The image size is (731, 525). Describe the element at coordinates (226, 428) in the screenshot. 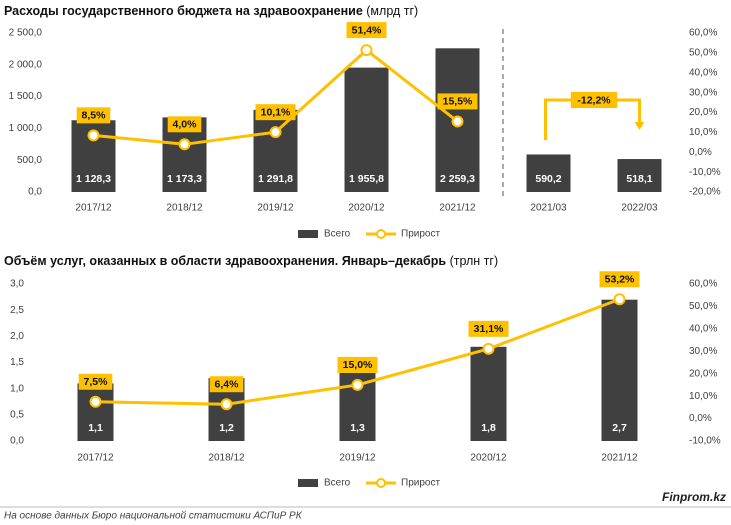

I see `bar-label: 1,2` at that location.